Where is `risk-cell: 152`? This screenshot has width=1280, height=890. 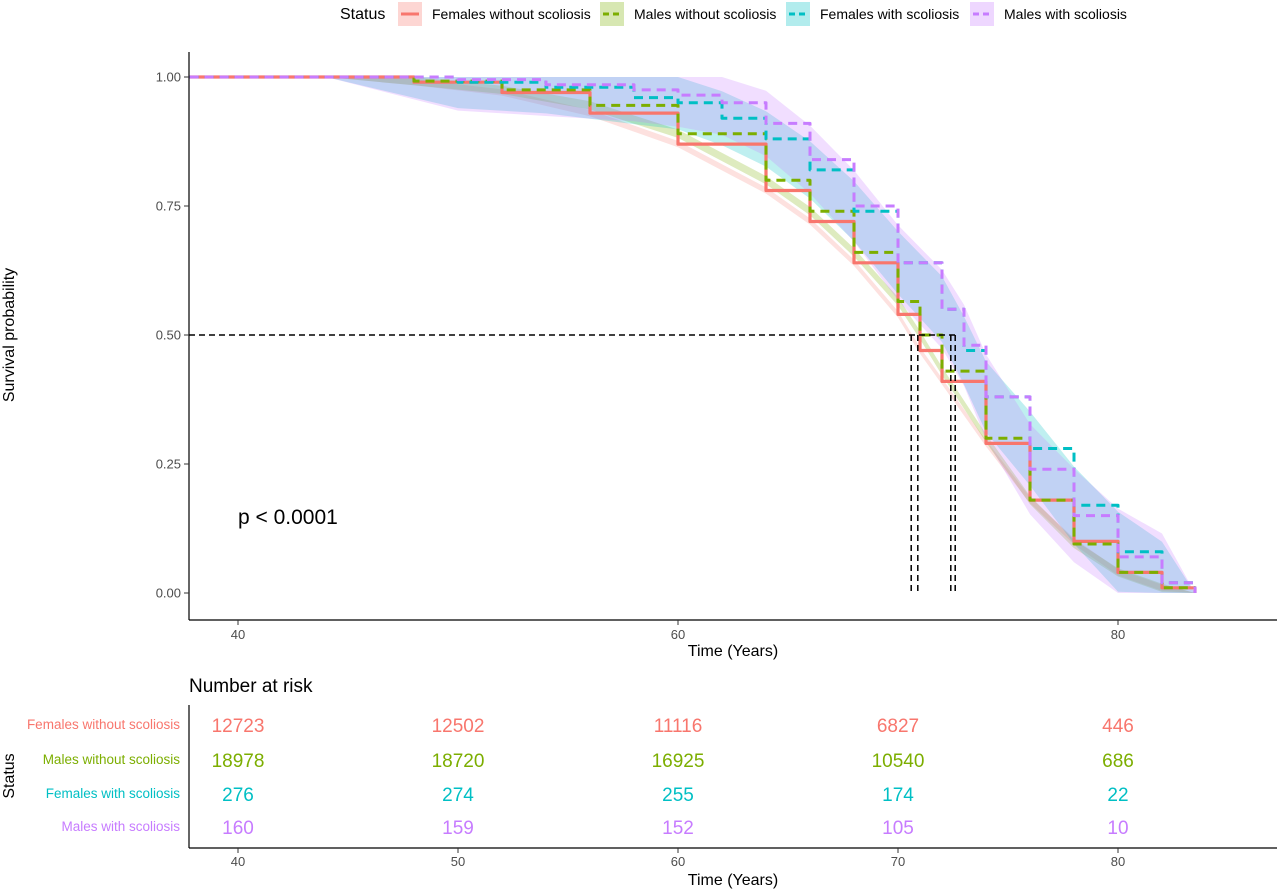
risk-cell: 152 is located at coordinates (678, 828).